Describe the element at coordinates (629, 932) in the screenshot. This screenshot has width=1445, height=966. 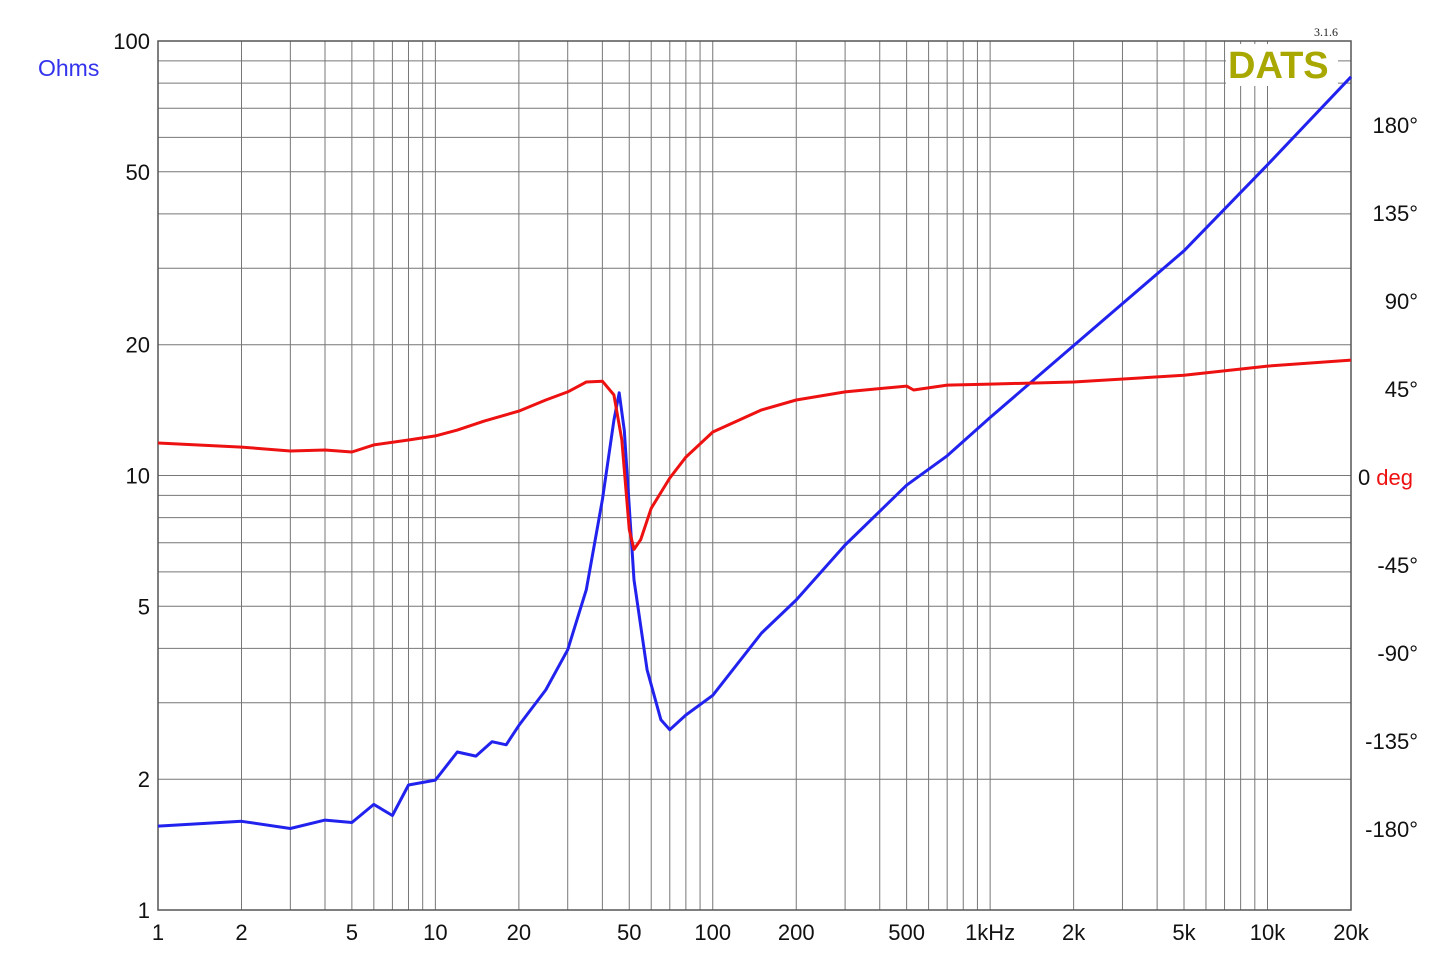
I see `x-tick-label: 50` at that location.